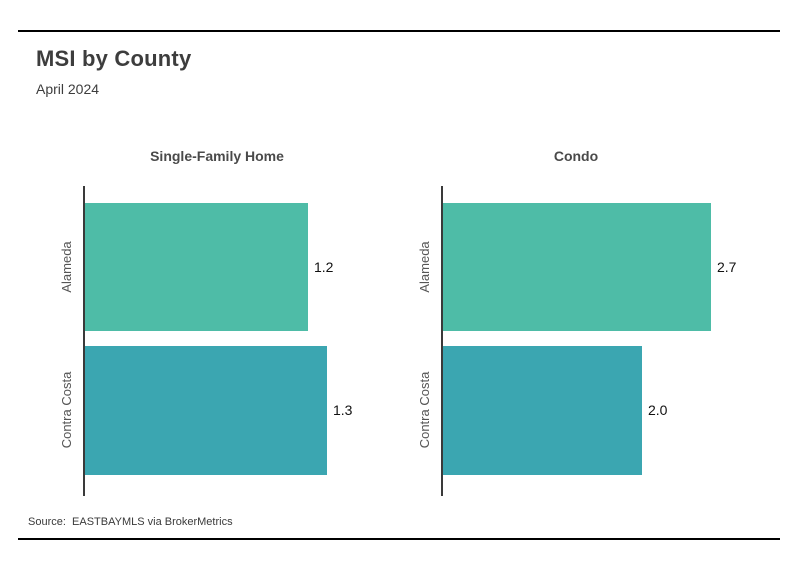 This screenshot has width=799, height=575. Describe the element at coordinates (442, 341) in the screenshot. I see `chart2-y-axis-line` at that location.